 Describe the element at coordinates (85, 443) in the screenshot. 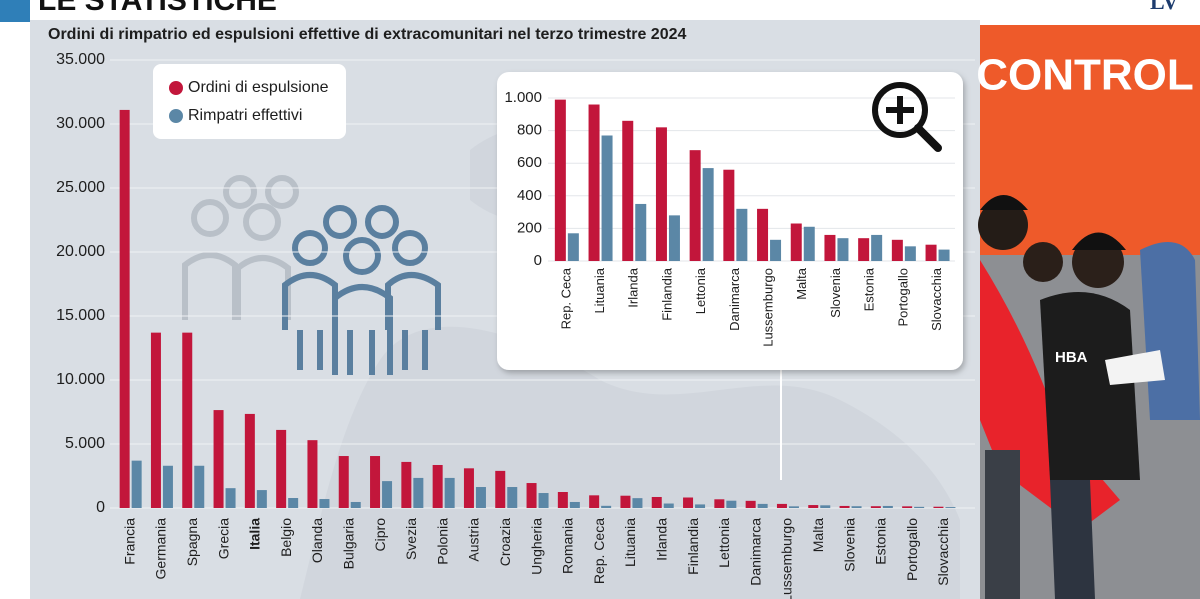

I see `y-tick-label: 5.000` at that location.